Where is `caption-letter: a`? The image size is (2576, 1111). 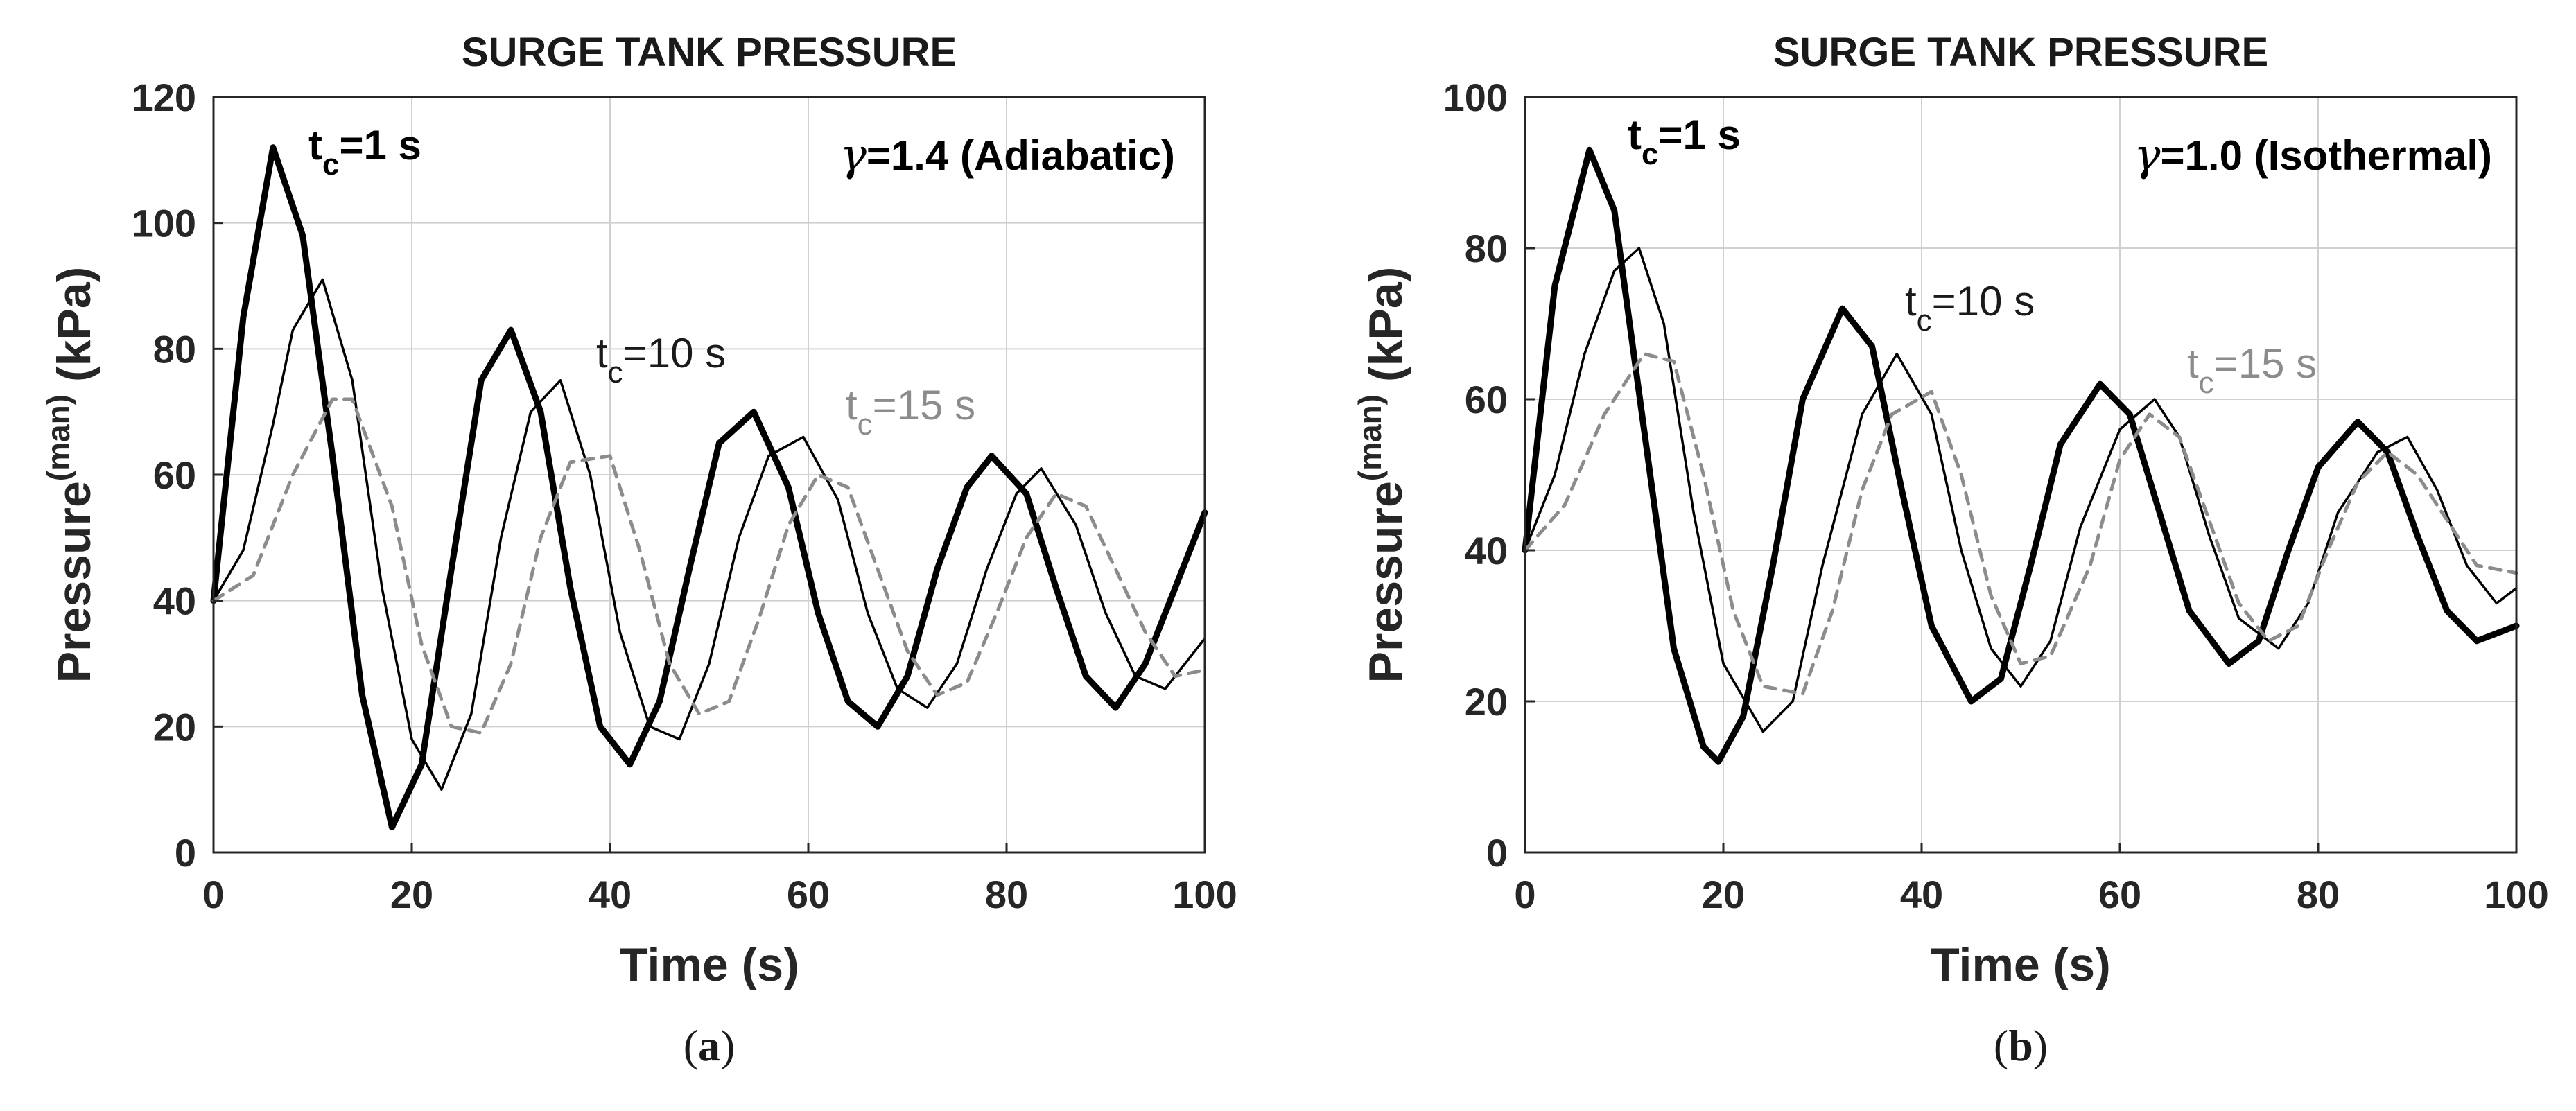 caption-letter: a is located at coordinates (709, 1045).